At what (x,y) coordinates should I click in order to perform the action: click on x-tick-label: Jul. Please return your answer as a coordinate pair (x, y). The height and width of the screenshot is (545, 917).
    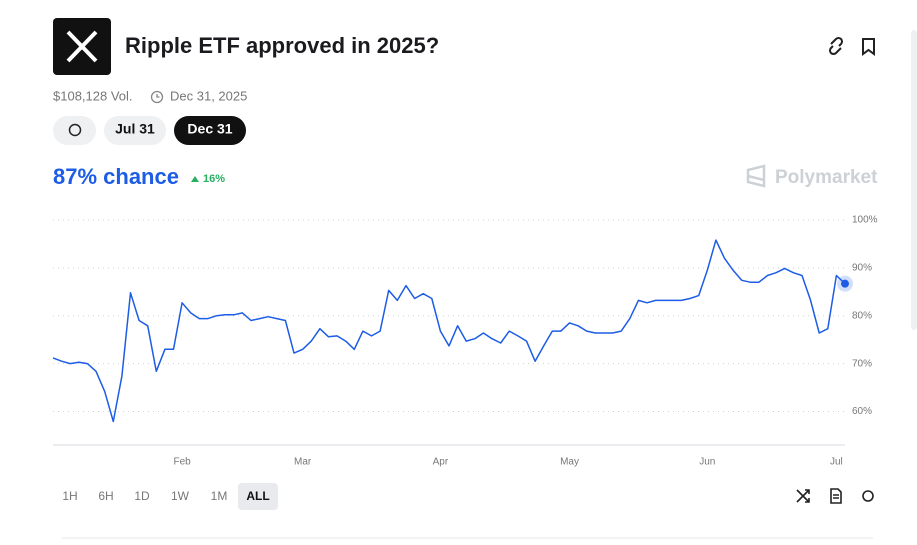
    Looking at the image, I should click on (836, 462).